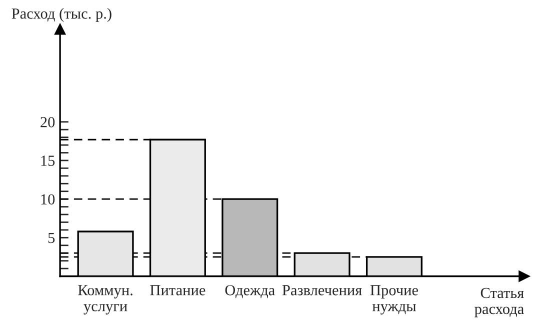 The image size is (546, 325). What do you see at coordinates (499, 303) in the screenshot?
I see `x-axis-title: Статья расхода` at bounding box center [499, 303].